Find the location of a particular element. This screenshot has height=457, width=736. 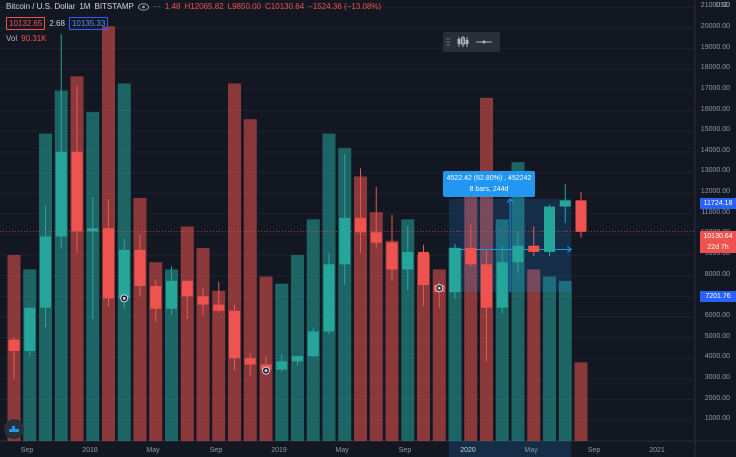

bid-ask-row: 10132.65 2.68 10135.33 is located at coordinates (57, 23).